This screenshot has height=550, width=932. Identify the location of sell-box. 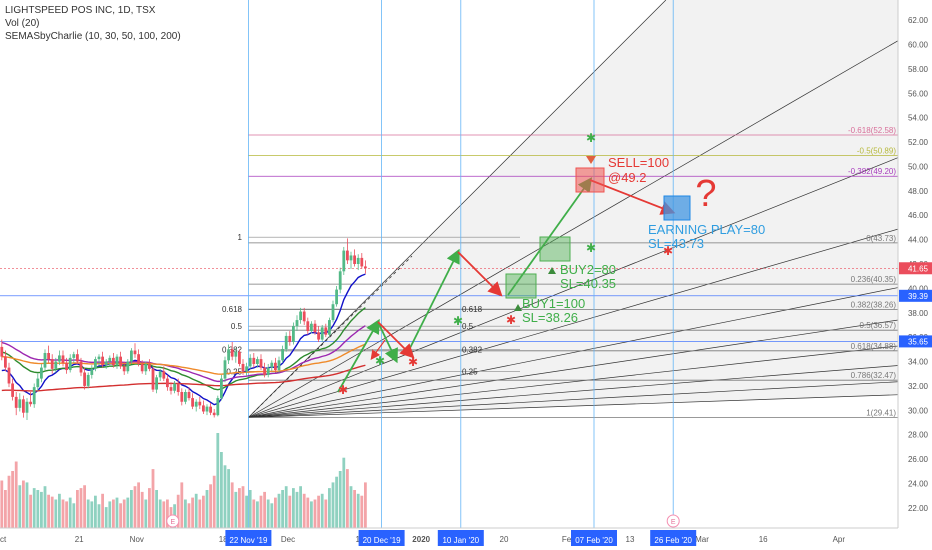
(590, 180).